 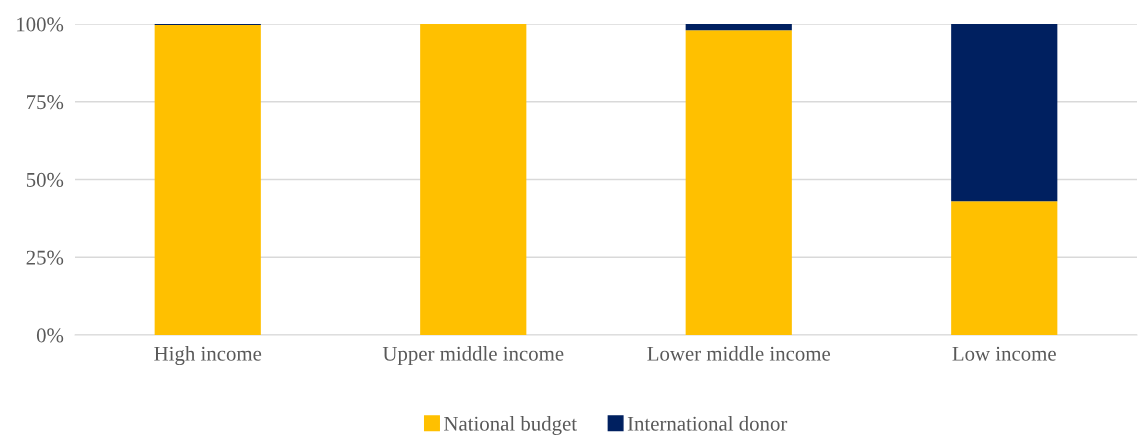 What do you see at coordinates (510, 426) in the screenshot?
I see `legend-label: National budget` at bounding box center [510, 426].